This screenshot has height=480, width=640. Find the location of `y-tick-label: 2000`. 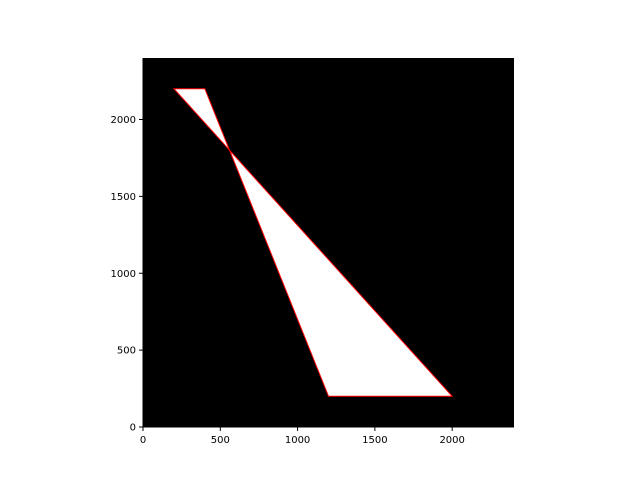

y-tick-label: 2000 is located at coordinates (123, 120).